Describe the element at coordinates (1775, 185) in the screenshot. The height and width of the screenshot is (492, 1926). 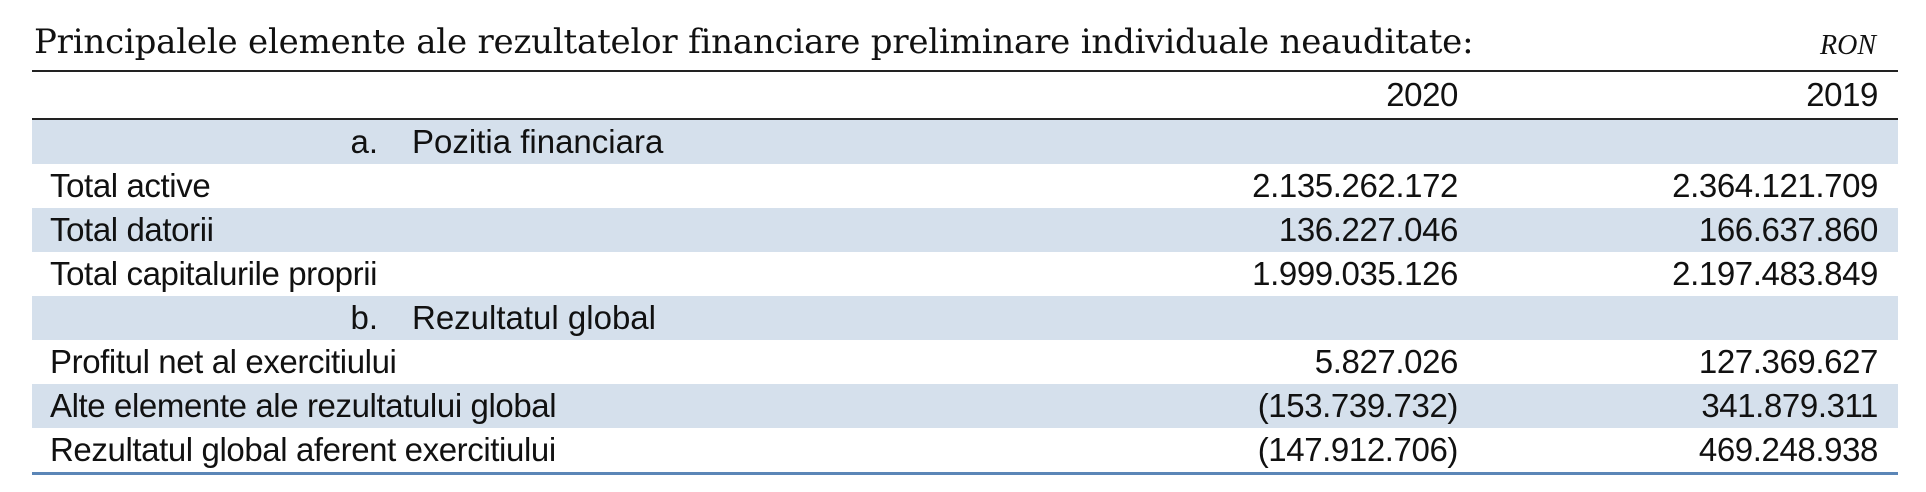
I see `value-2019: 2.364.121.709` at that location.